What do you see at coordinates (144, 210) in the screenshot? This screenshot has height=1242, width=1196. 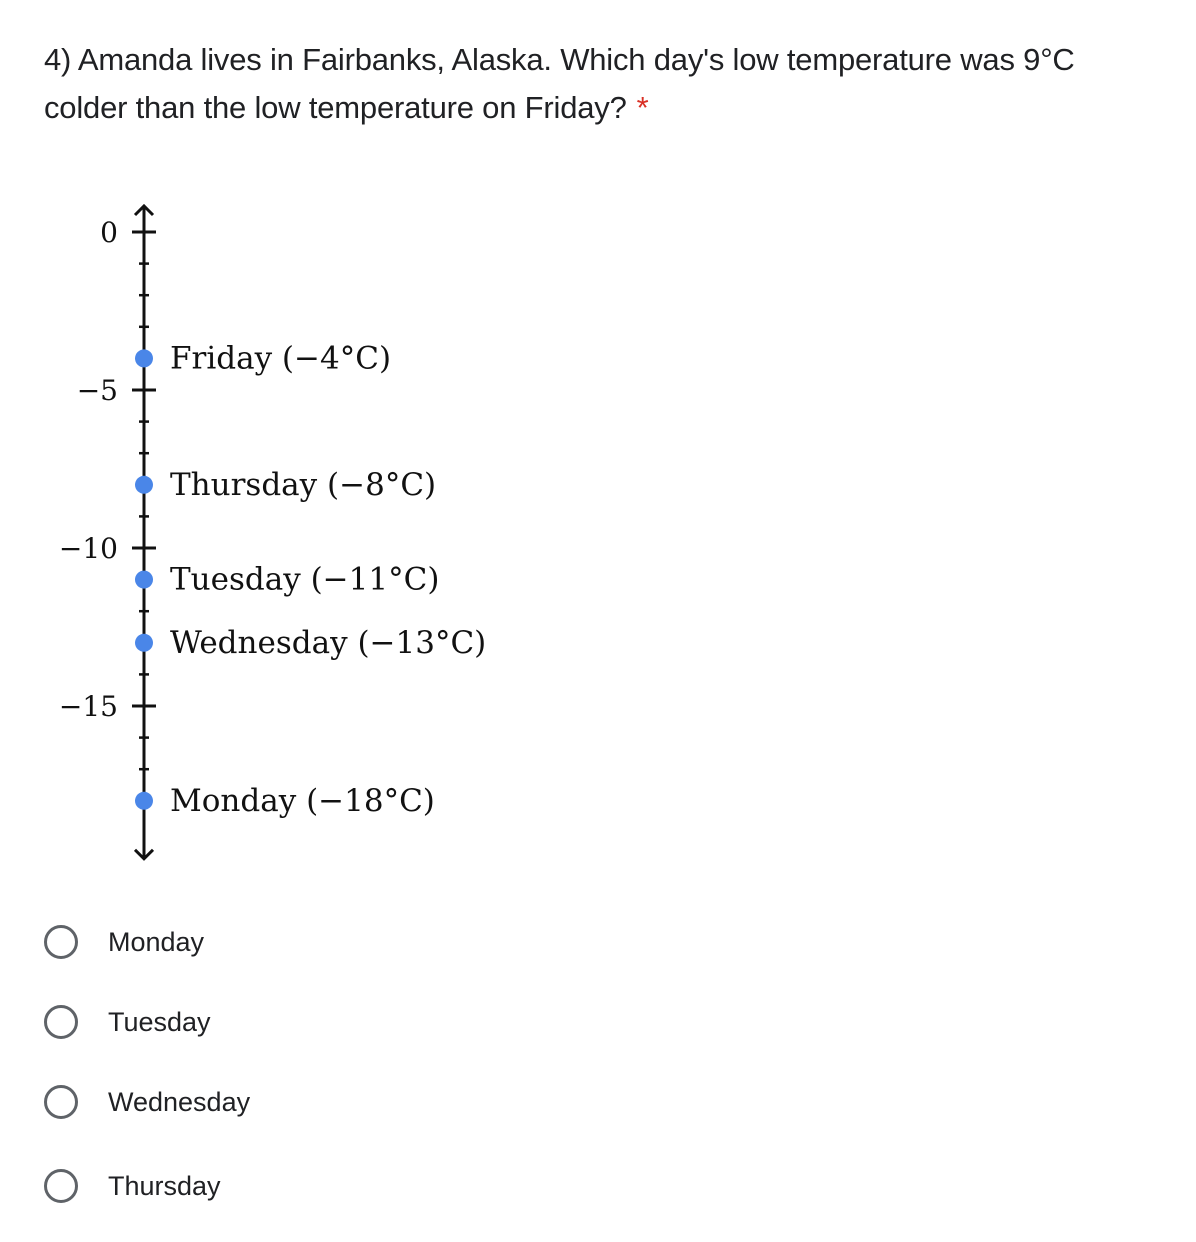 I see `axis-arrow-up` at bounding box center [144, 210].